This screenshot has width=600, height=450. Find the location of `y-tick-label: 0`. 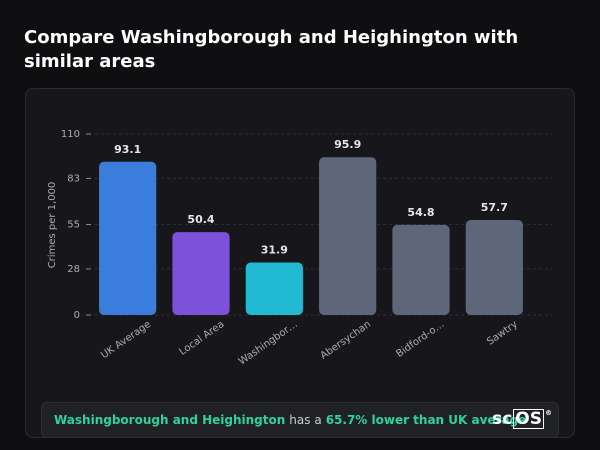

y-tick-label: 0 is located at coordinates (77, 315).